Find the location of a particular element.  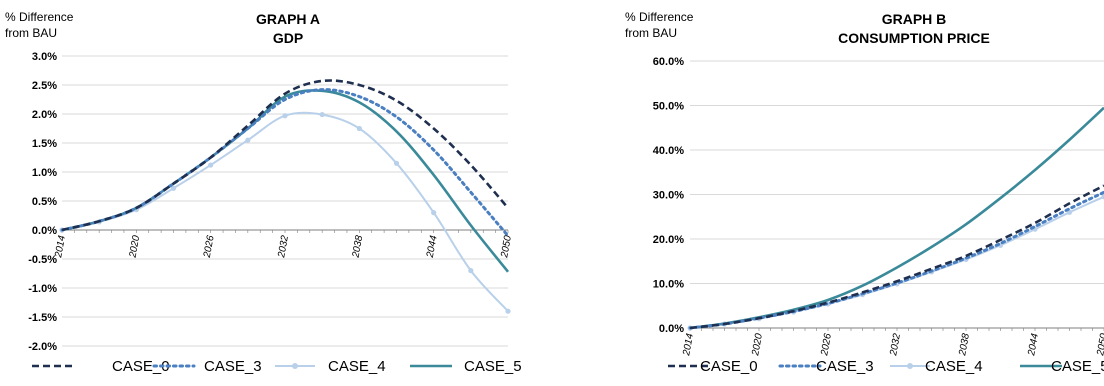

y-tick-label: 10.0% is located at coordinates (668, 285).